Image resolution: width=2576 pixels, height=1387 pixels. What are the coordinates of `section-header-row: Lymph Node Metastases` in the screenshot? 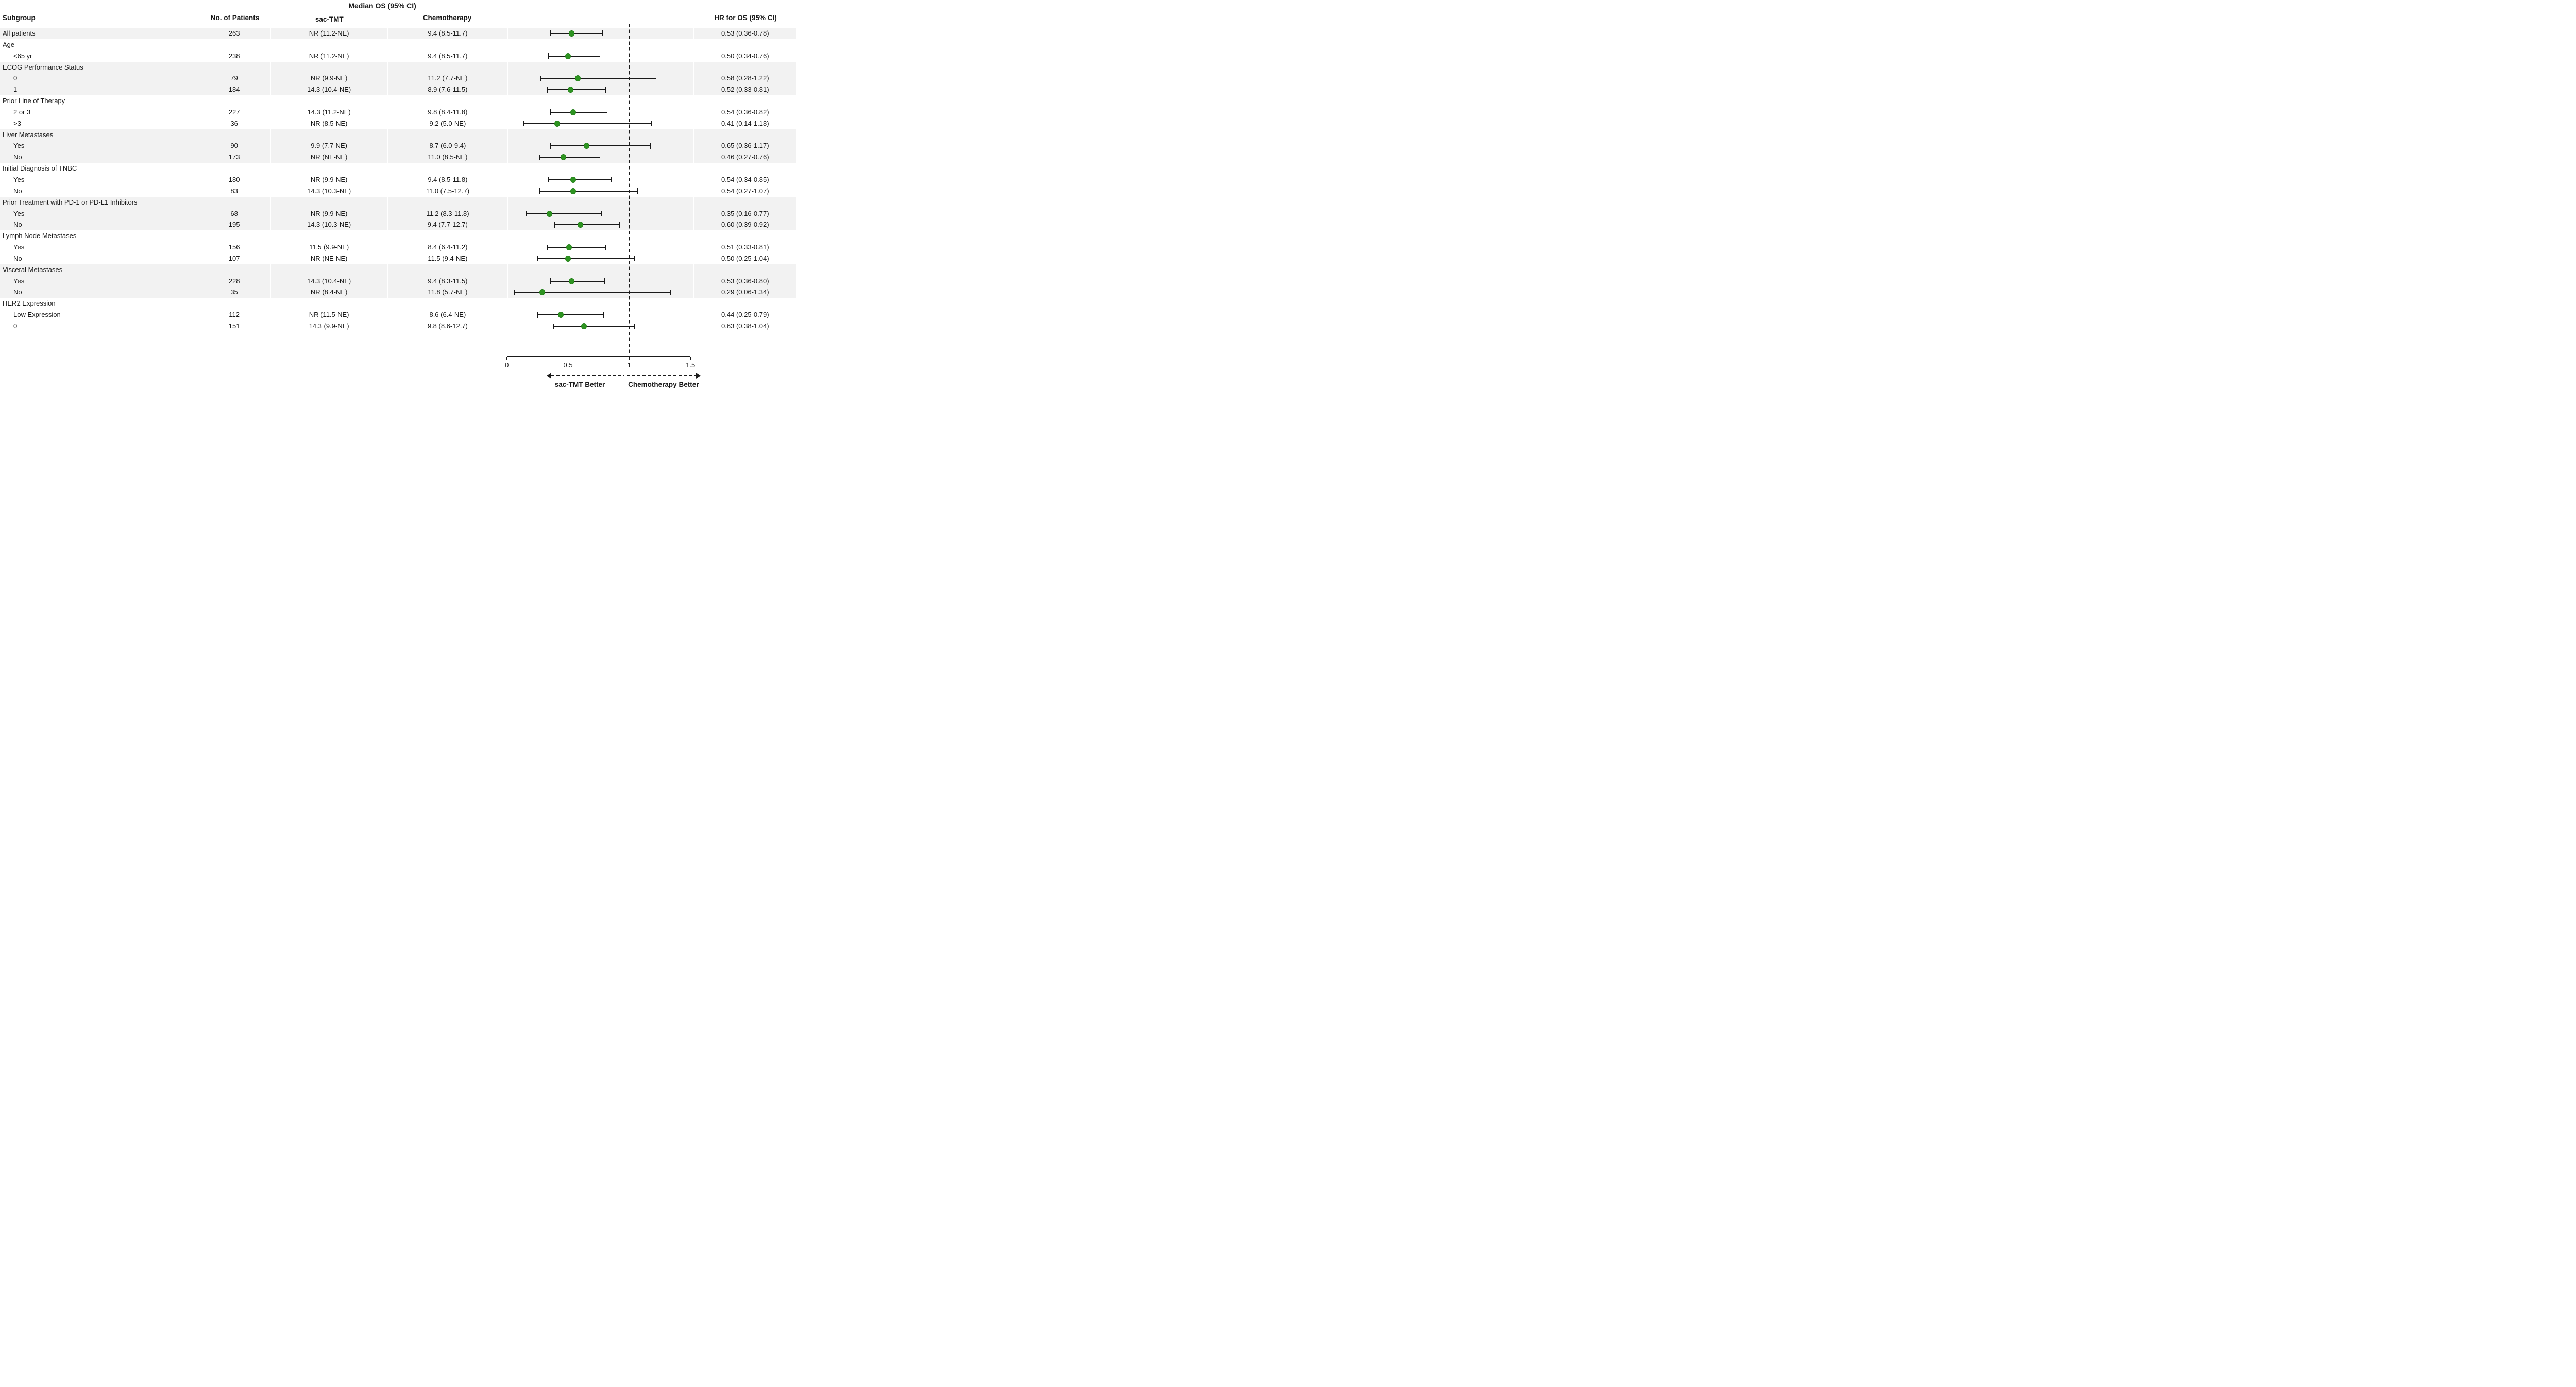 It's located at (398, 236).